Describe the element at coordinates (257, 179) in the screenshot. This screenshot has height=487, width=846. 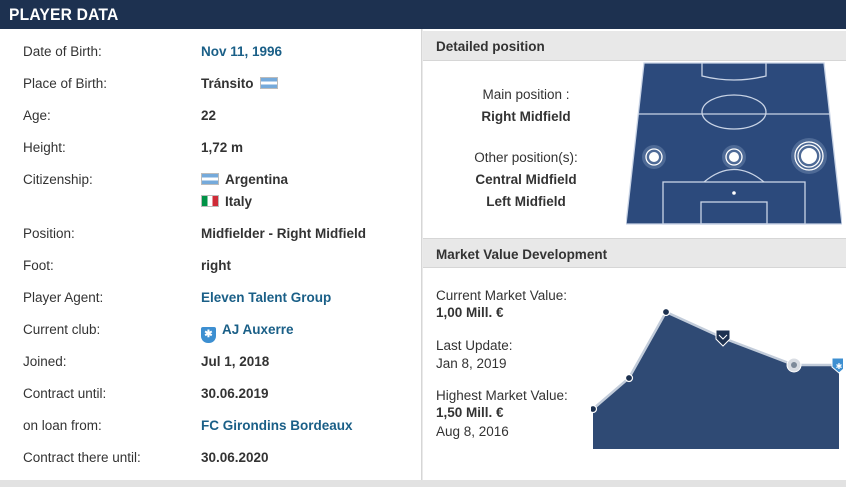
I see `citizenship-1-text: Argentina` at that location.